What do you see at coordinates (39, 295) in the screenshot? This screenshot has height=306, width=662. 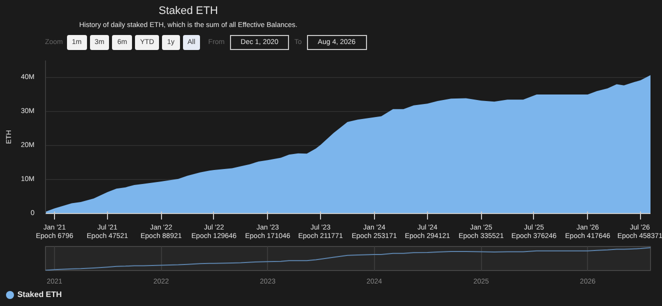 I see `legend-label: Staked ETH` at bounding box center [39, 295].